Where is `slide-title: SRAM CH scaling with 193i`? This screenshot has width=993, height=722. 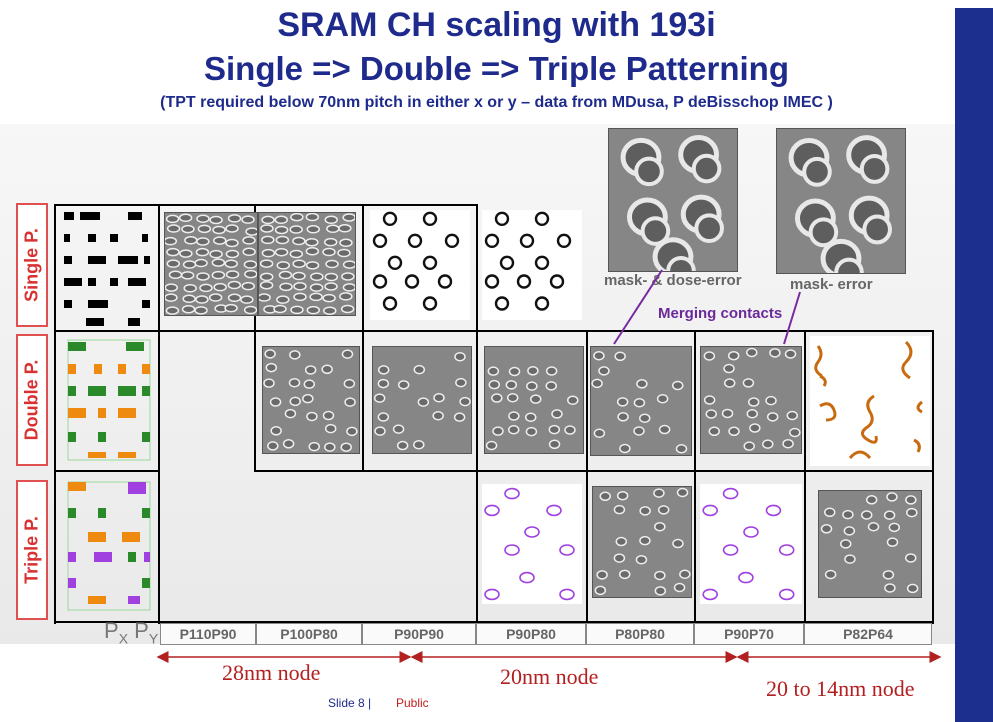 slide-title: SRAM CH scaling with 193i is located at coordinates (496, 25).